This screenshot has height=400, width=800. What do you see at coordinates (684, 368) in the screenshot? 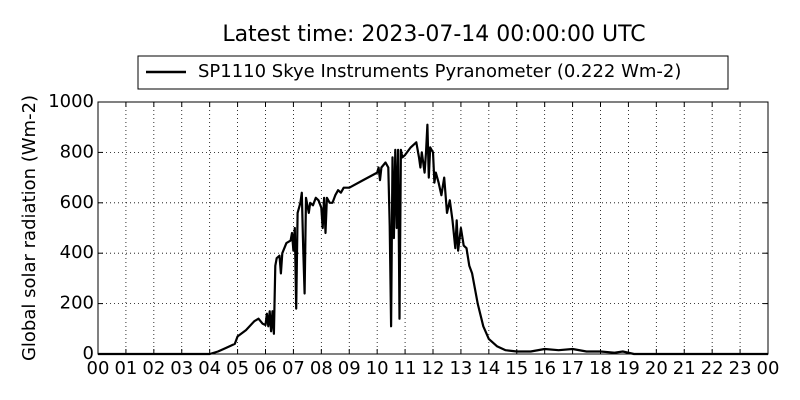
I see `x-tick-label: 21` at bounding box center [684, 368].